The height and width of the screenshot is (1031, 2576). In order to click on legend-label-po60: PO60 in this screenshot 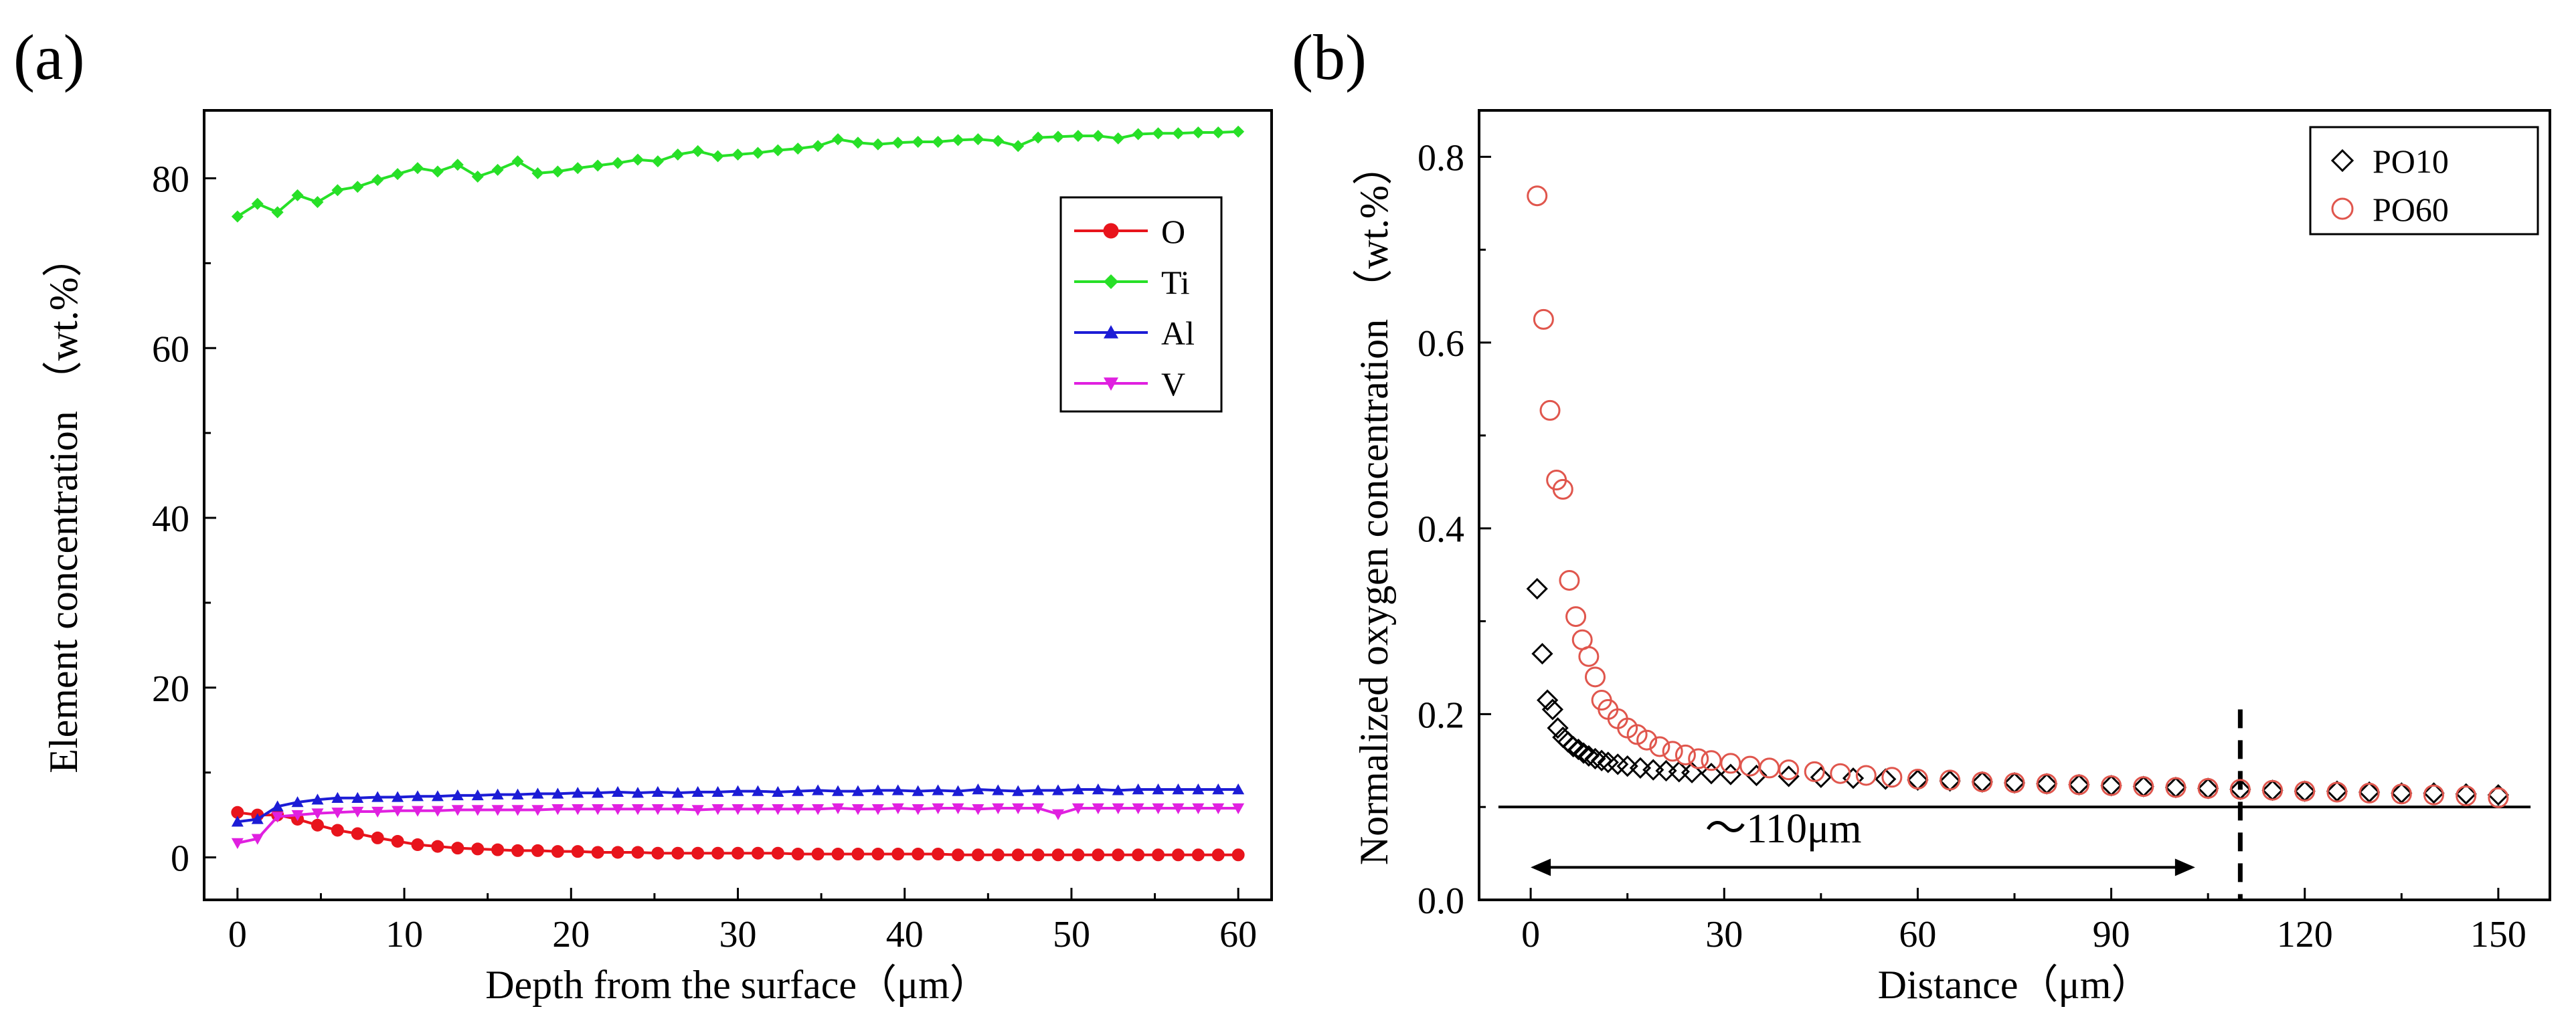, I will do `click(2411, 209)`.